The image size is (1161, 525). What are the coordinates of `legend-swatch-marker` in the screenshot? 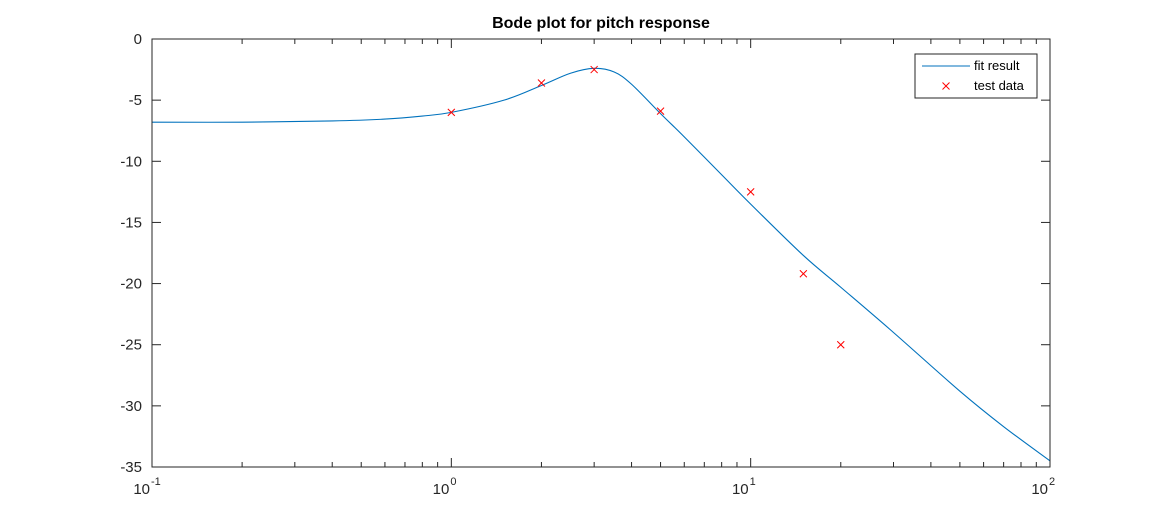 It's located at (946, 86).